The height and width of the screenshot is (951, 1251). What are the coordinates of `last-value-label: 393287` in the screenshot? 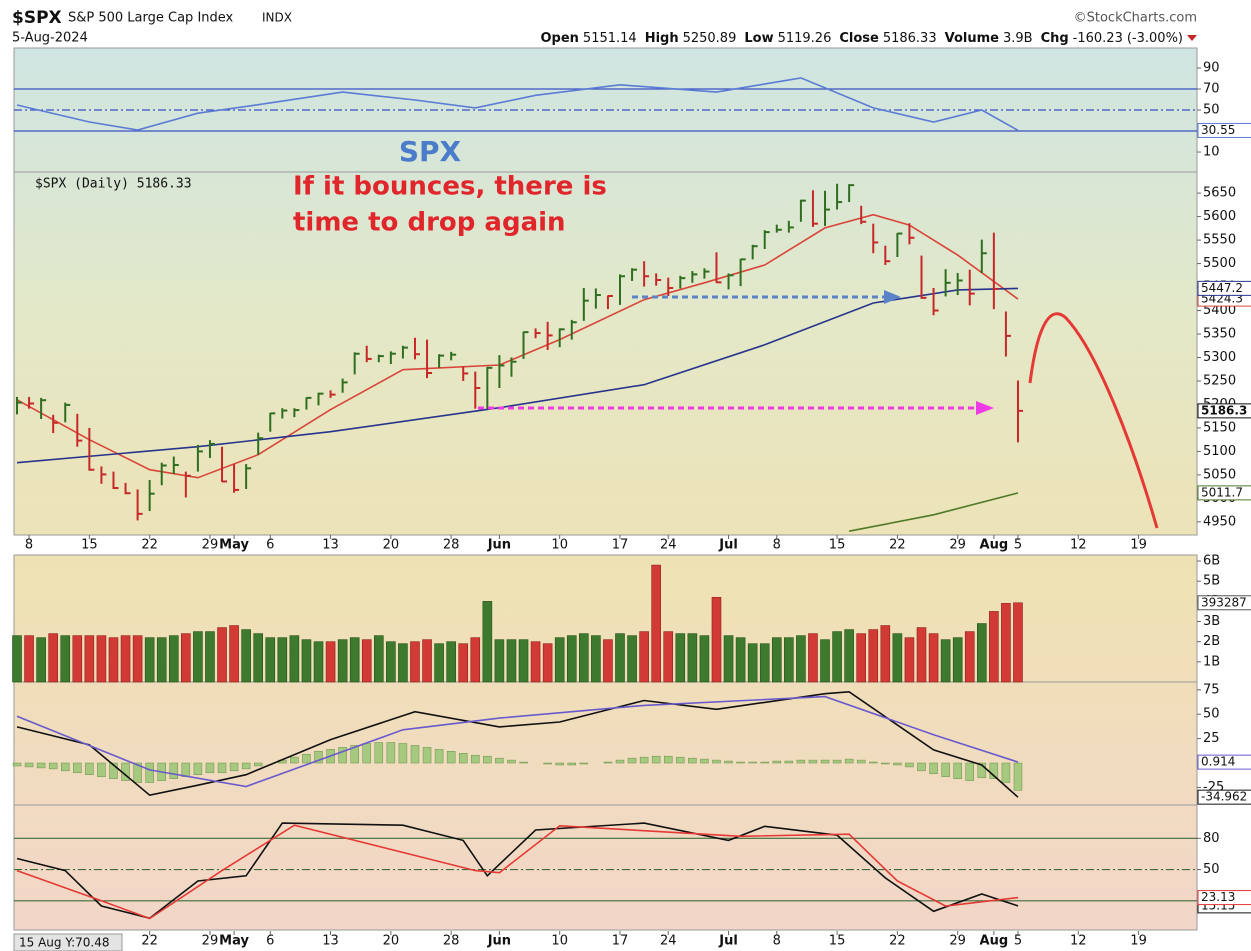 It's located at (1224, 602).